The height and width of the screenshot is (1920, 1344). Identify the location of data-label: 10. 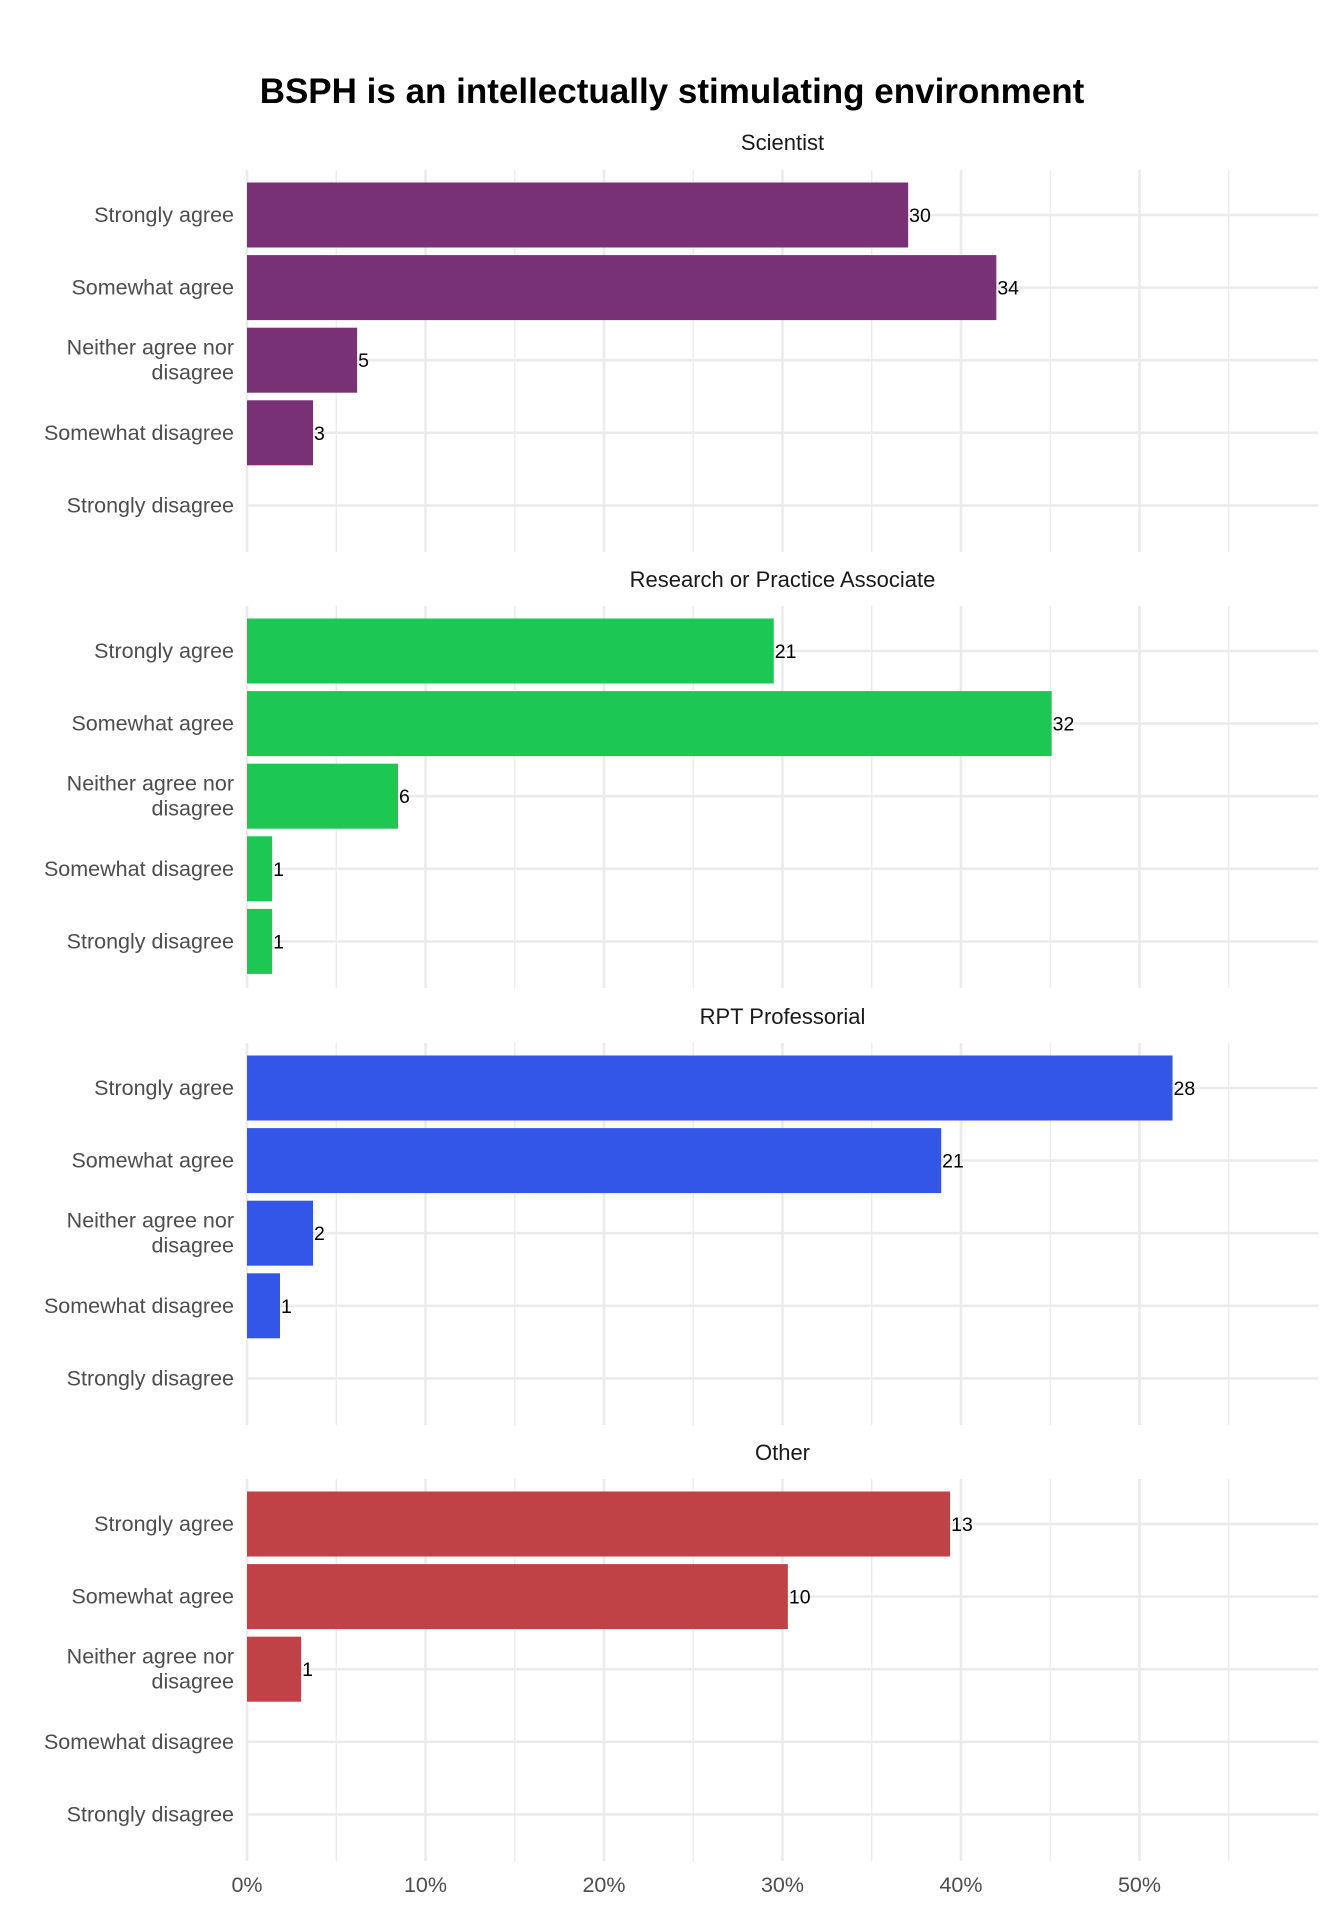
(800, 1598).